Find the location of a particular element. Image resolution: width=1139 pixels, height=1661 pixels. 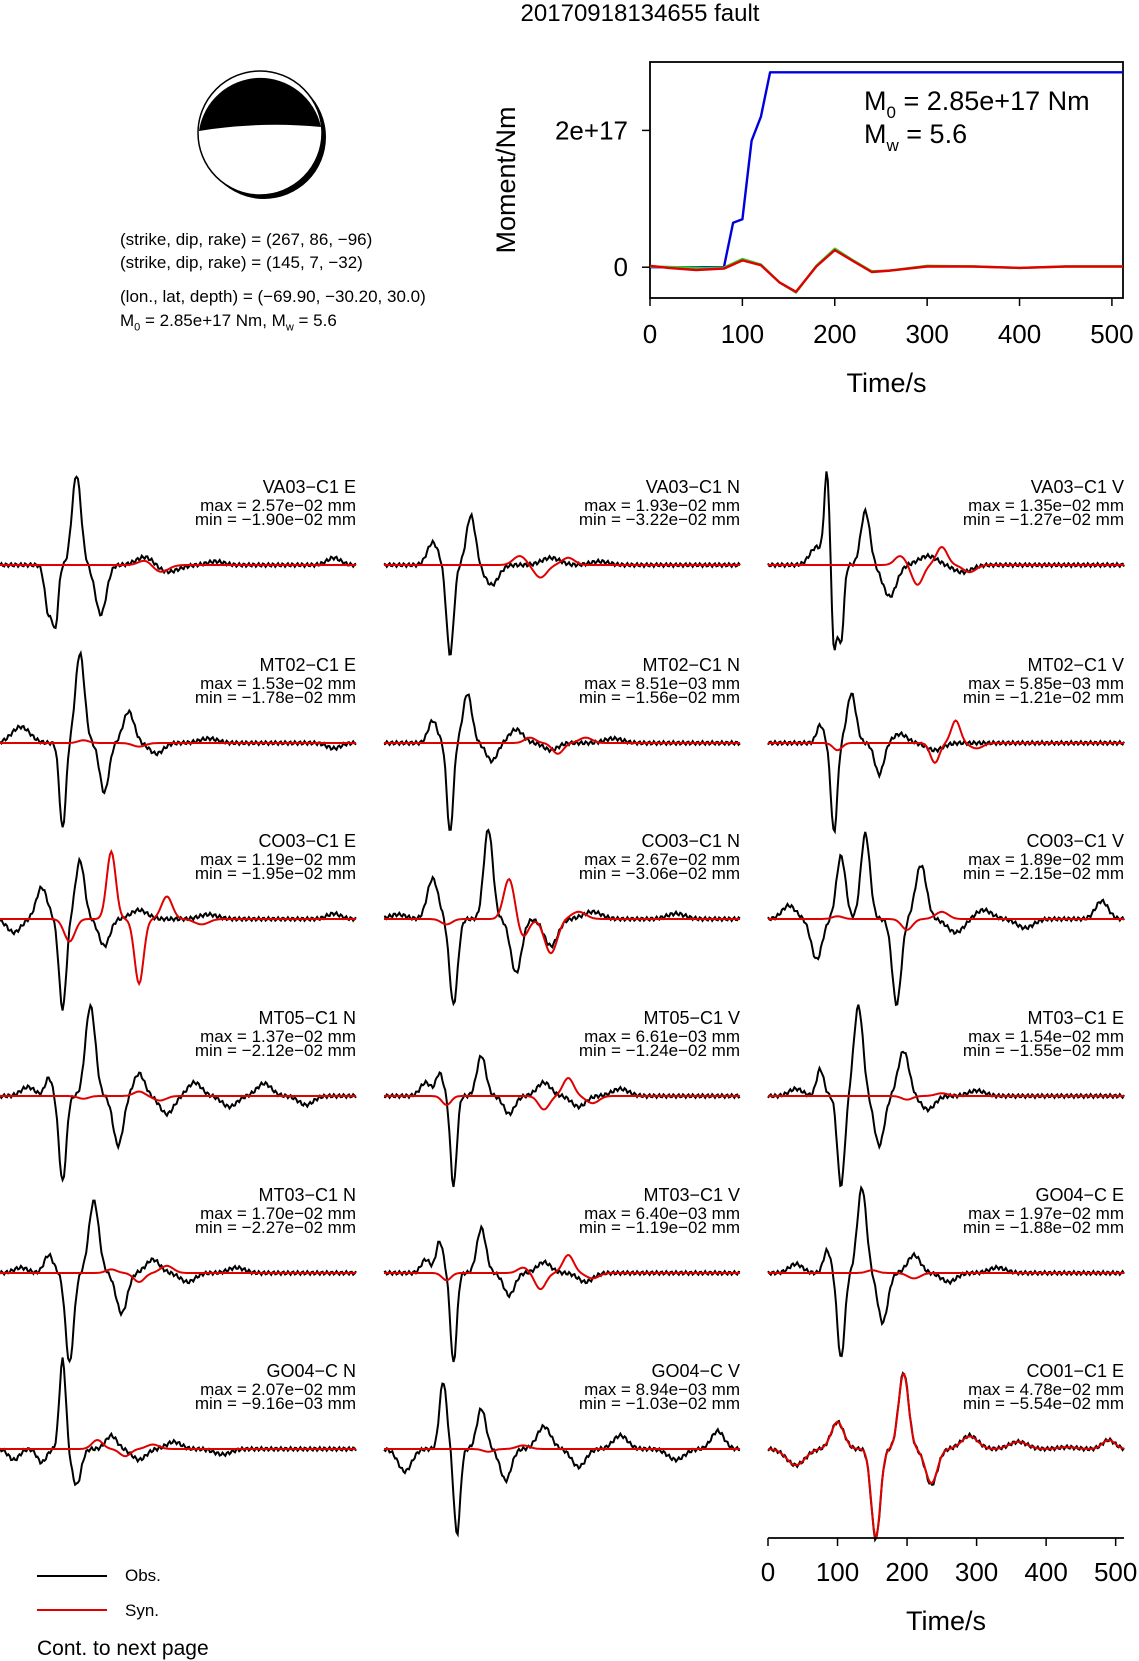

waveform-x-tick-label: 400 is located at coordinates (1045, 1572).